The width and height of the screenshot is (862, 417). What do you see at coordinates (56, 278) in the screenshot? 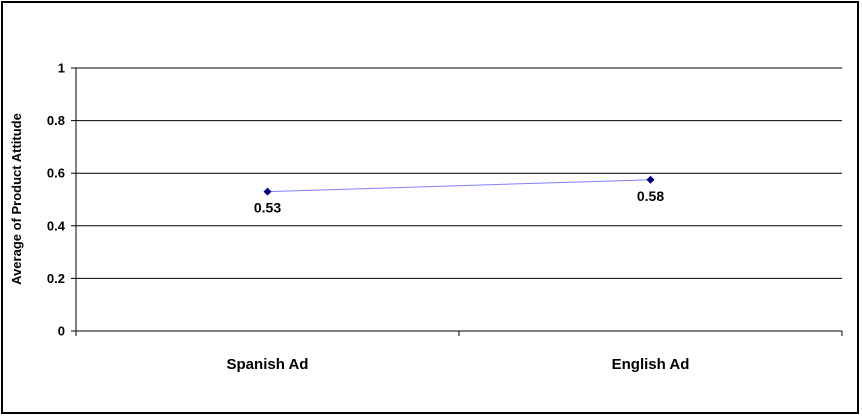
I see `y-tick-label: 0.2` at bounding box center [56, 278].